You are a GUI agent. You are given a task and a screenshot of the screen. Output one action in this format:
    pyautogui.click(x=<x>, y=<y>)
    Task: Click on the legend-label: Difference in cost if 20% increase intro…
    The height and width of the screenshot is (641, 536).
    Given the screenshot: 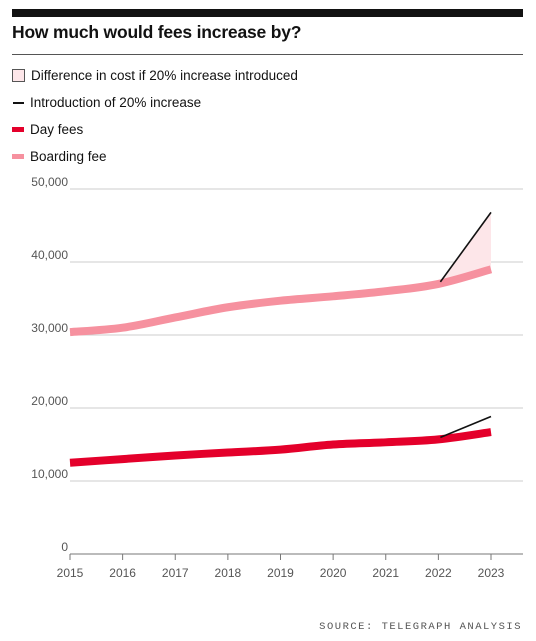 What is the action you would take?
    pyautogui.click(x=164, y=75)
    